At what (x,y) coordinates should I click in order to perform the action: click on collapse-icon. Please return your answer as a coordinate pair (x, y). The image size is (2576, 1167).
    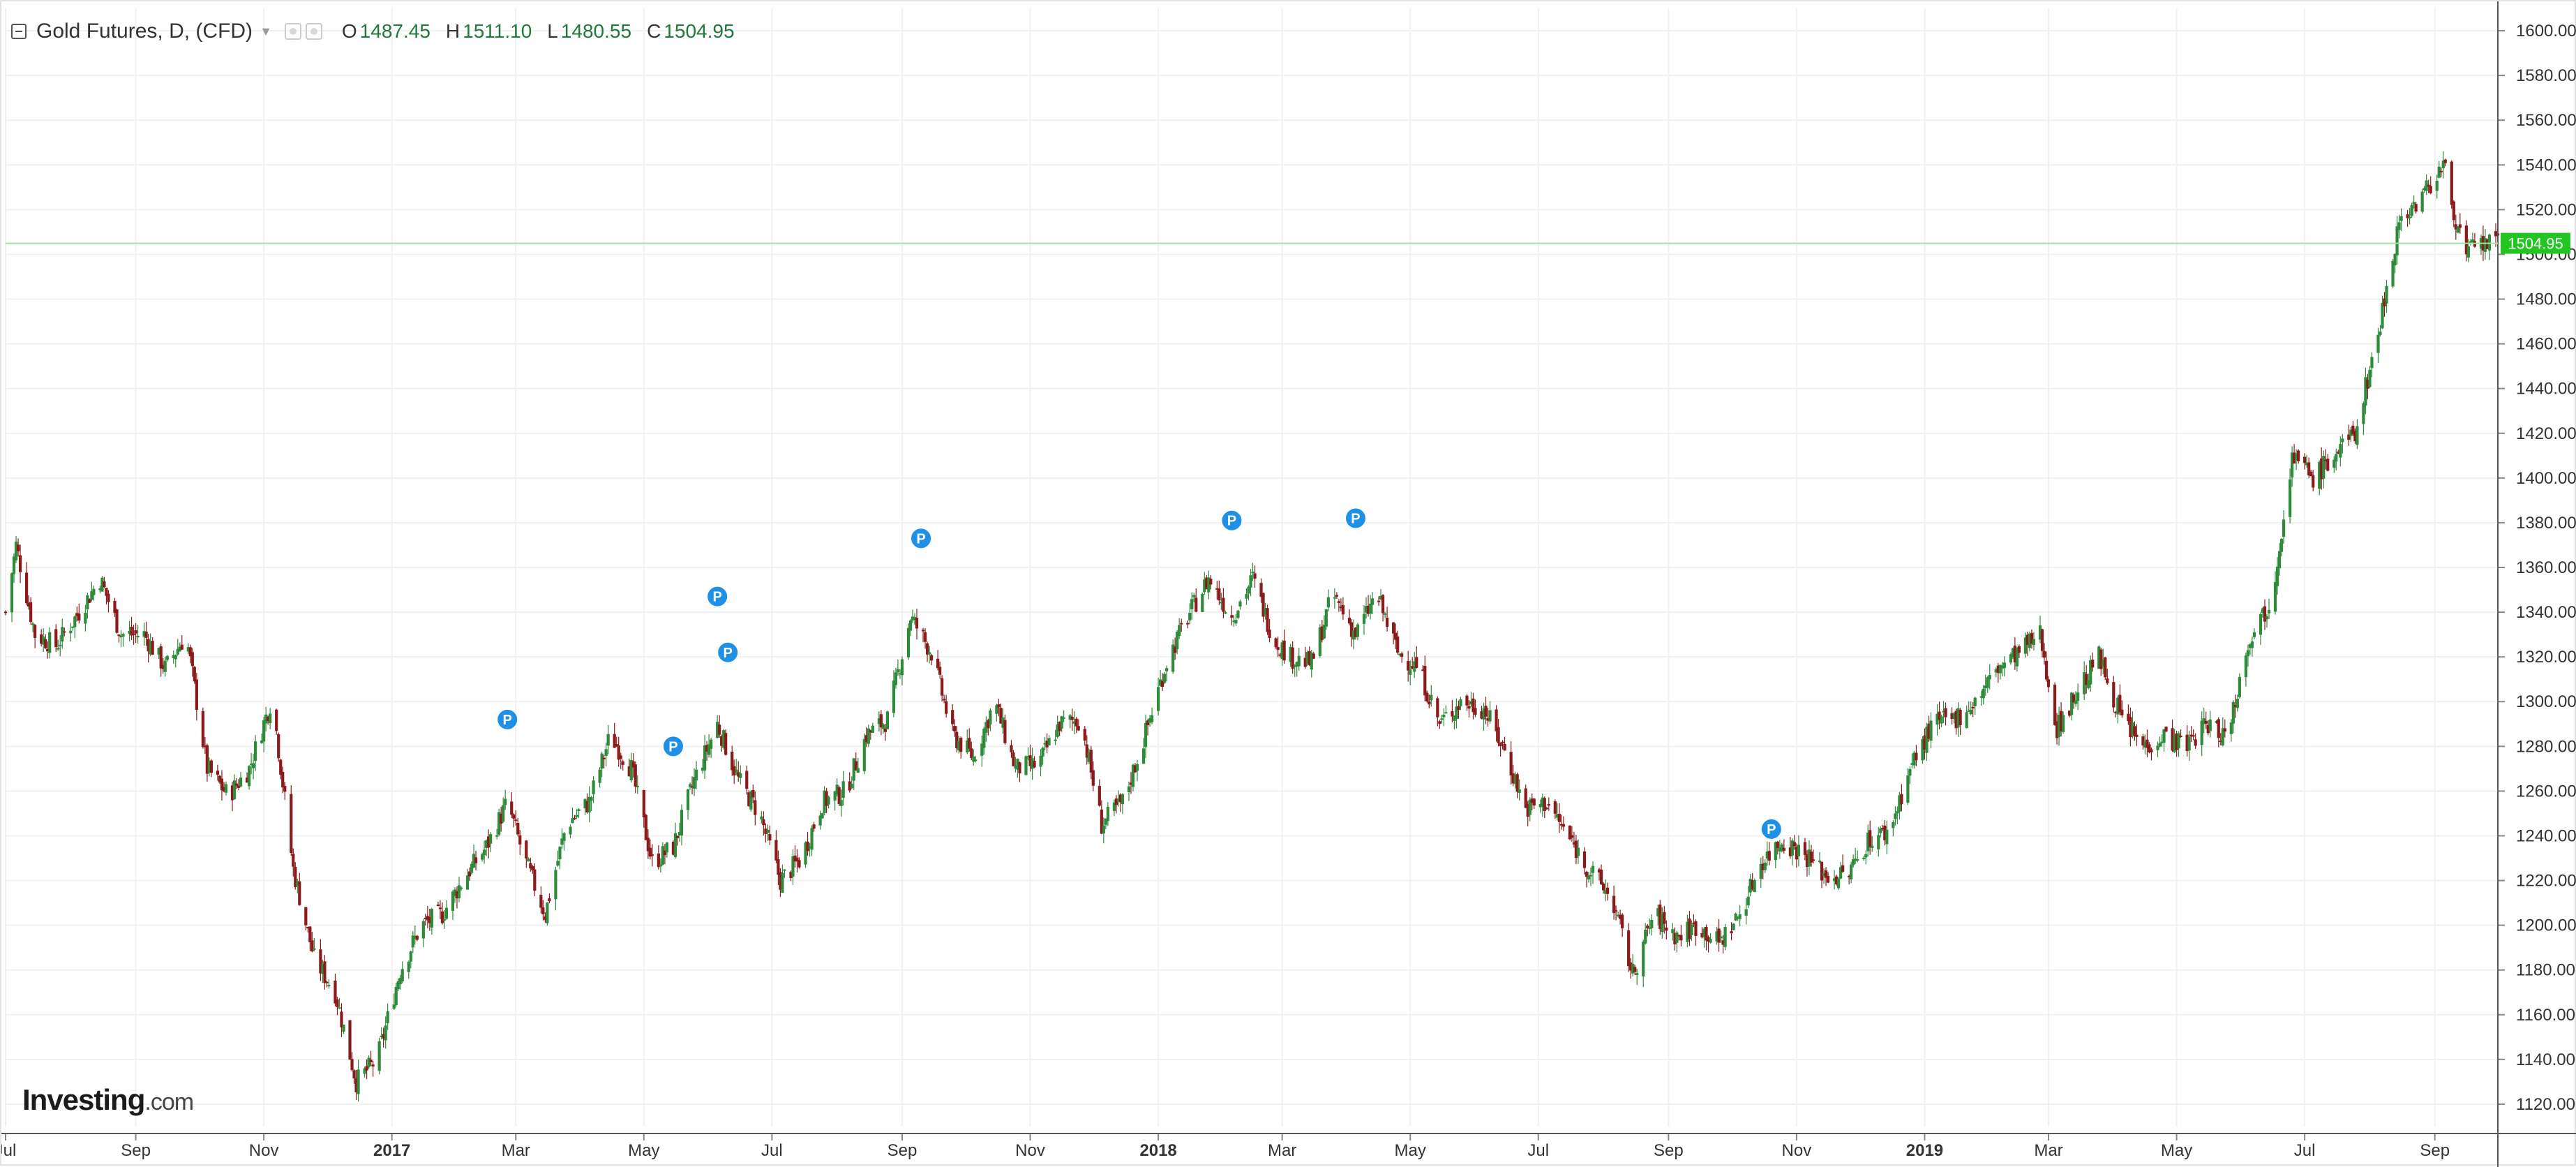
    Looking at the image, I should click on (19, 31).